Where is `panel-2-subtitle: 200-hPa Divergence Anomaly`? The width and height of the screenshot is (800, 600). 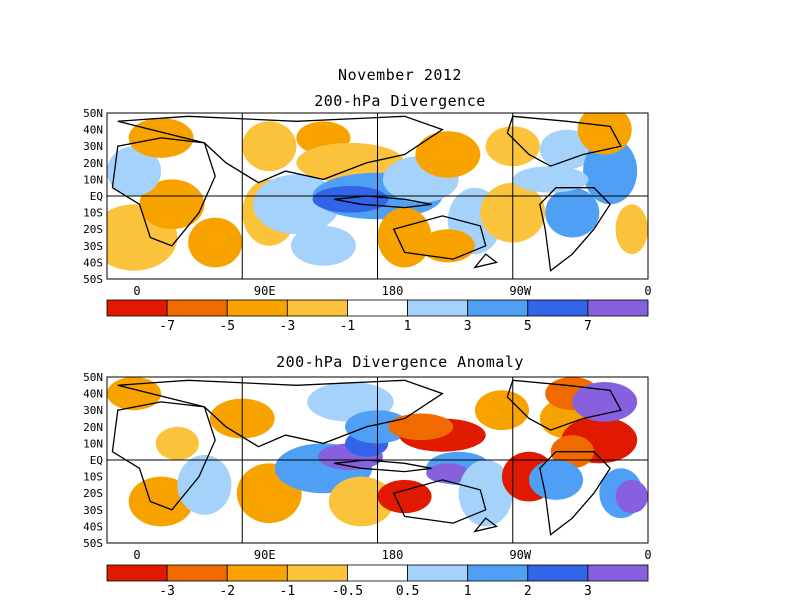 panel-2-subtitle: 200-hPa Divergence Anomaly is located at coordinates (400, 362).